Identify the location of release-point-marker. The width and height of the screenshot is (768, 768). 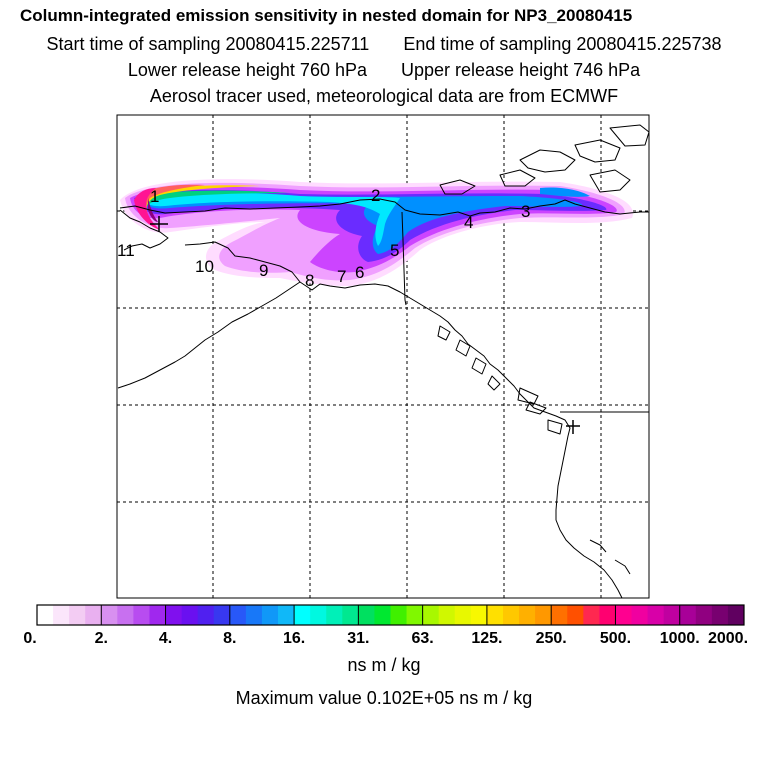
(159, 224).